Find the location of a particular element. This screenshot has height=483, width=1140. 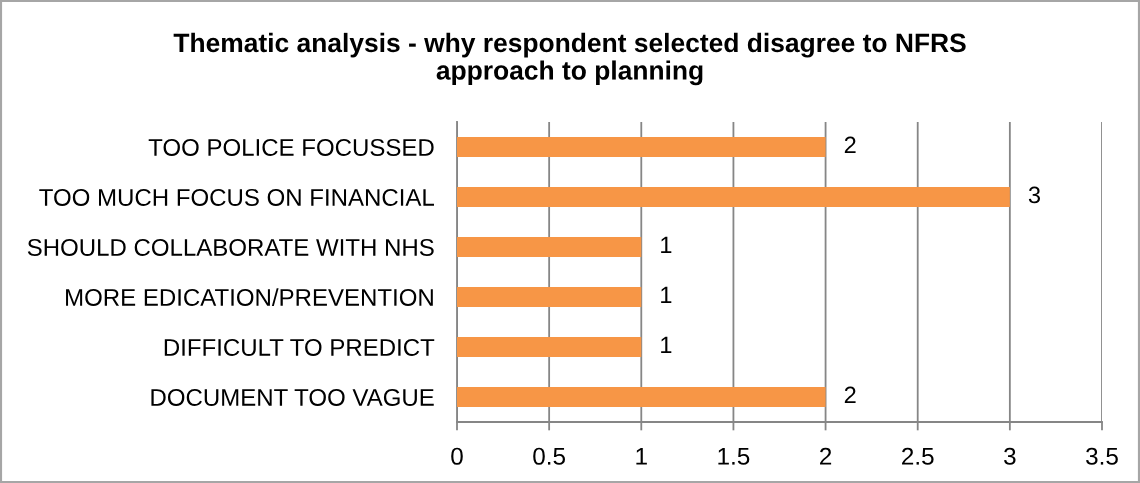

y-tick-label: DIFFICULT TO PREDICT is located at coordinates (299, 347).